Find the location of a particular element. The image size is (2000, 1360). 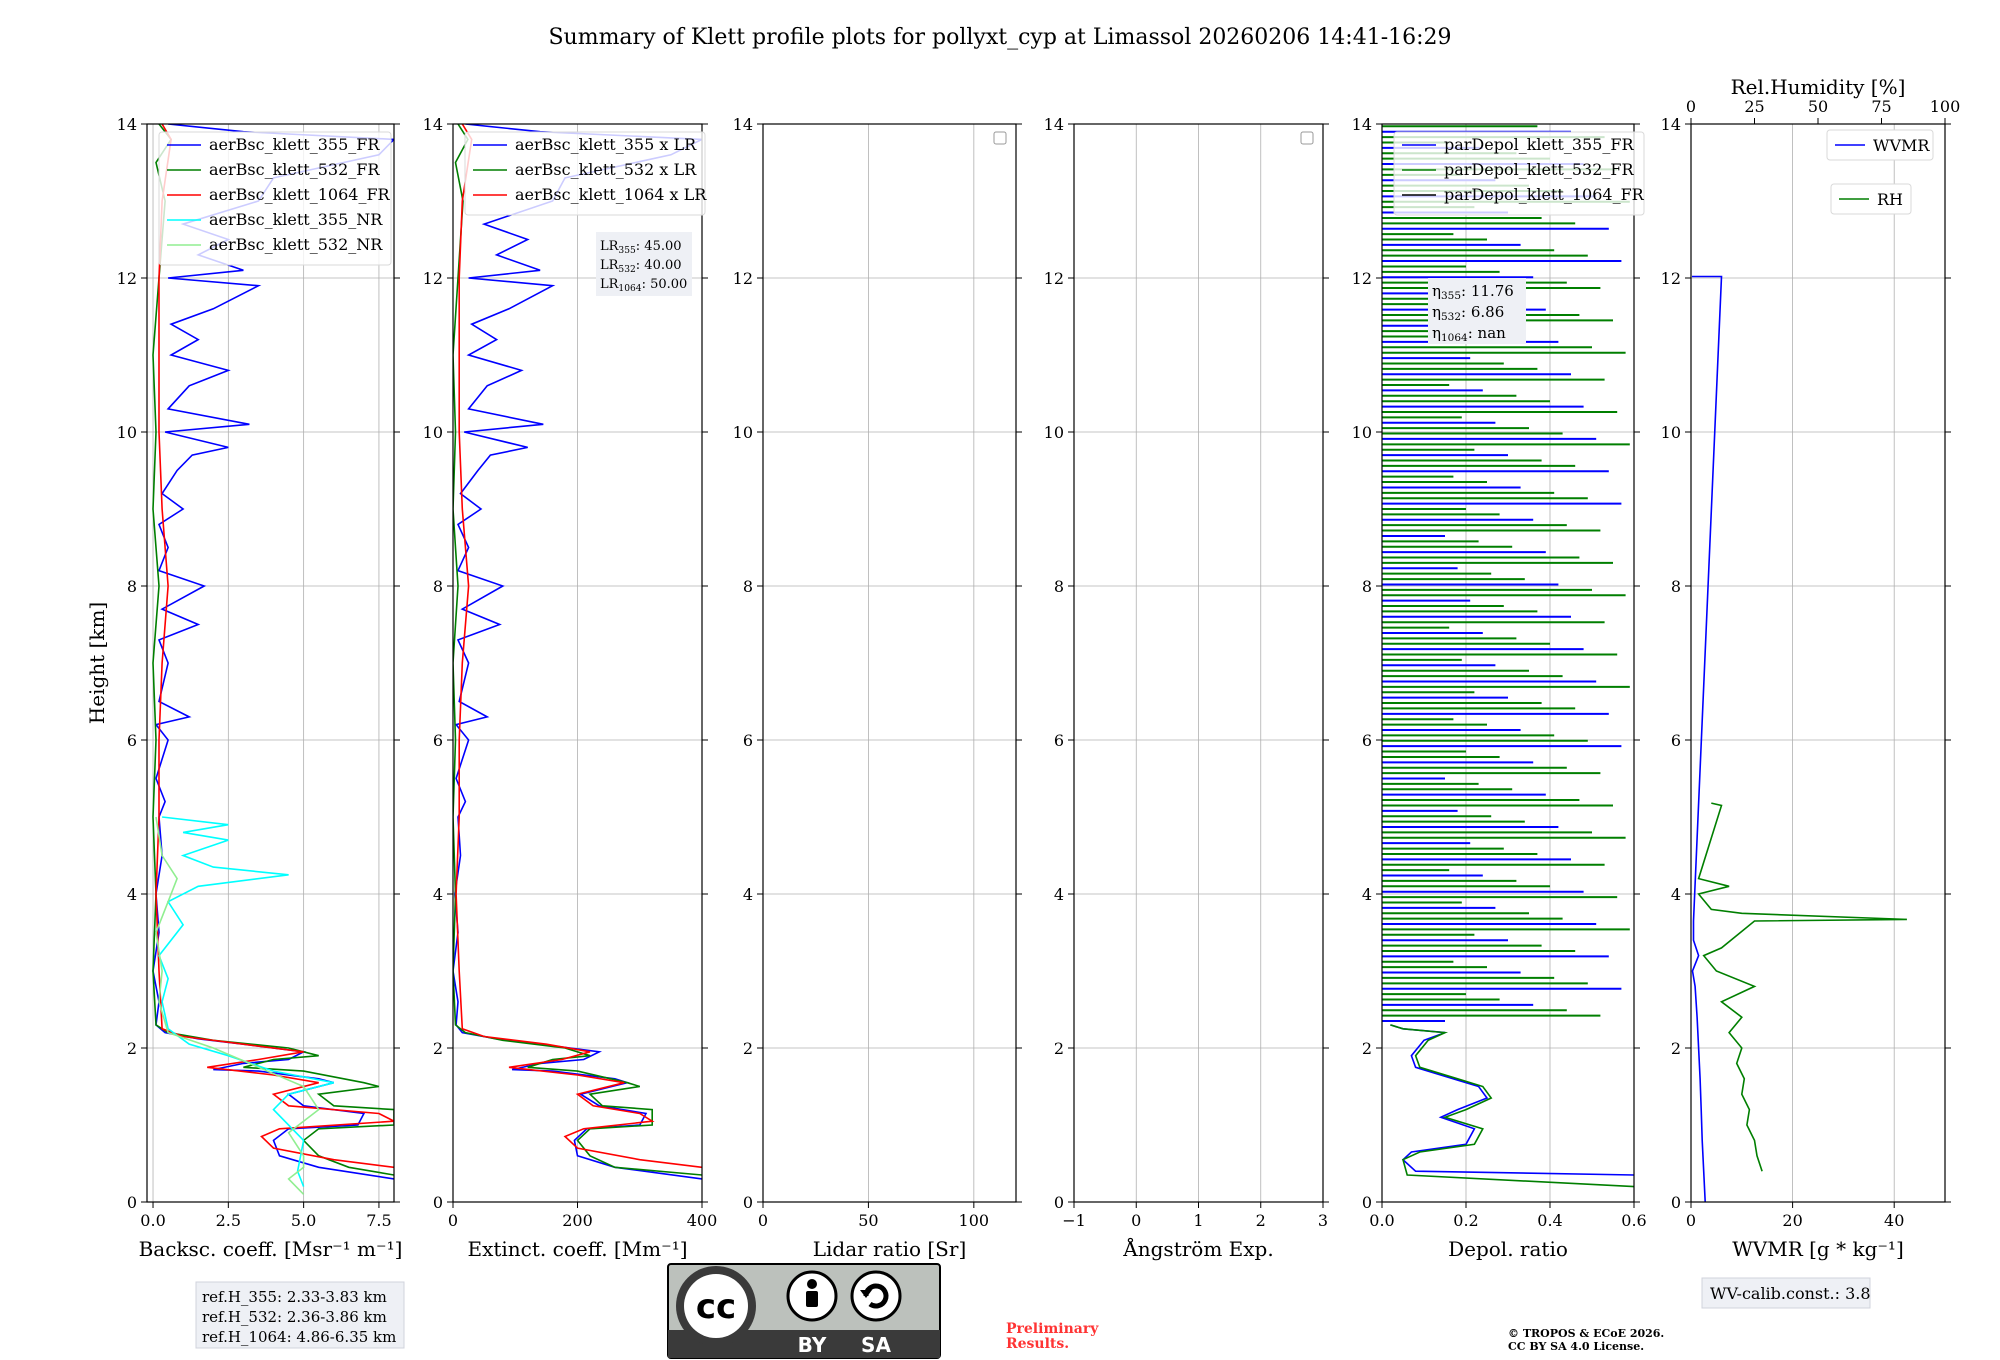

legend-wvmr: WVMR is located at coordinates (1880, 145).